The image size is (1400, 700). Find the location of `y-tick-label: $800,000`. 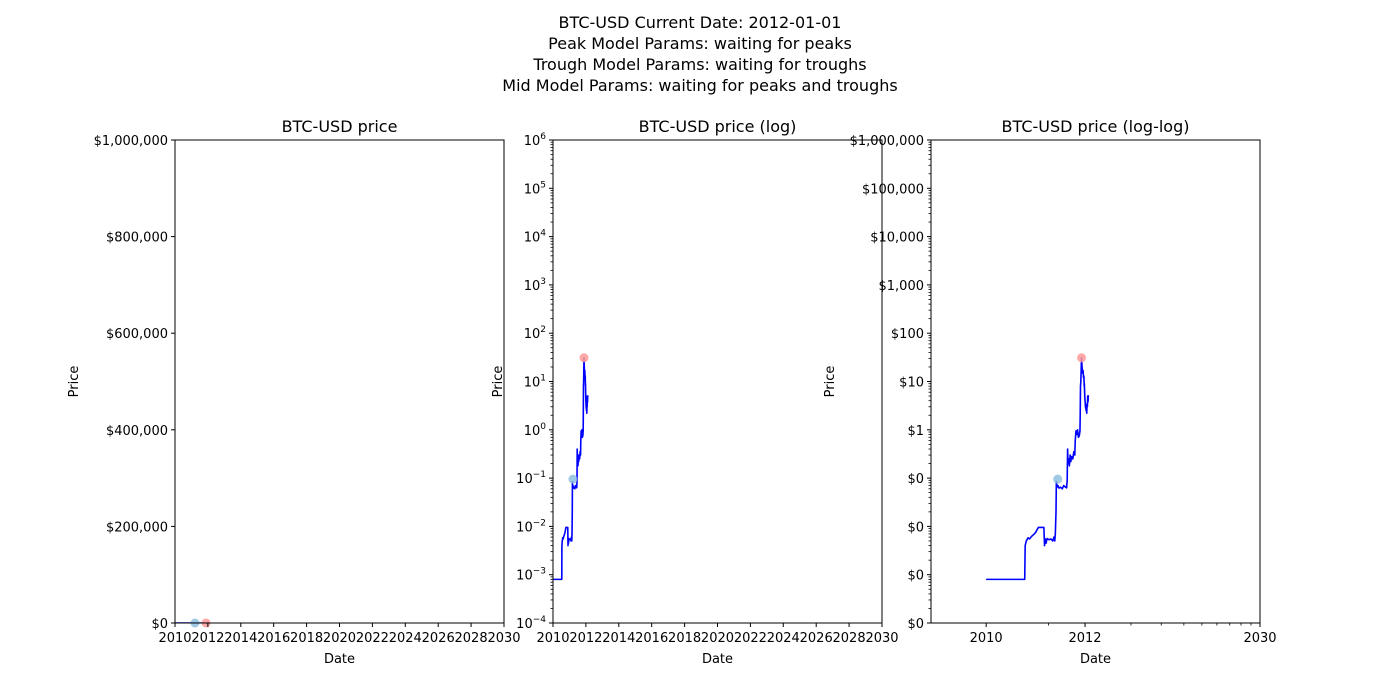

y-tick-label: $800,000 is located at coordinates (137, 238).